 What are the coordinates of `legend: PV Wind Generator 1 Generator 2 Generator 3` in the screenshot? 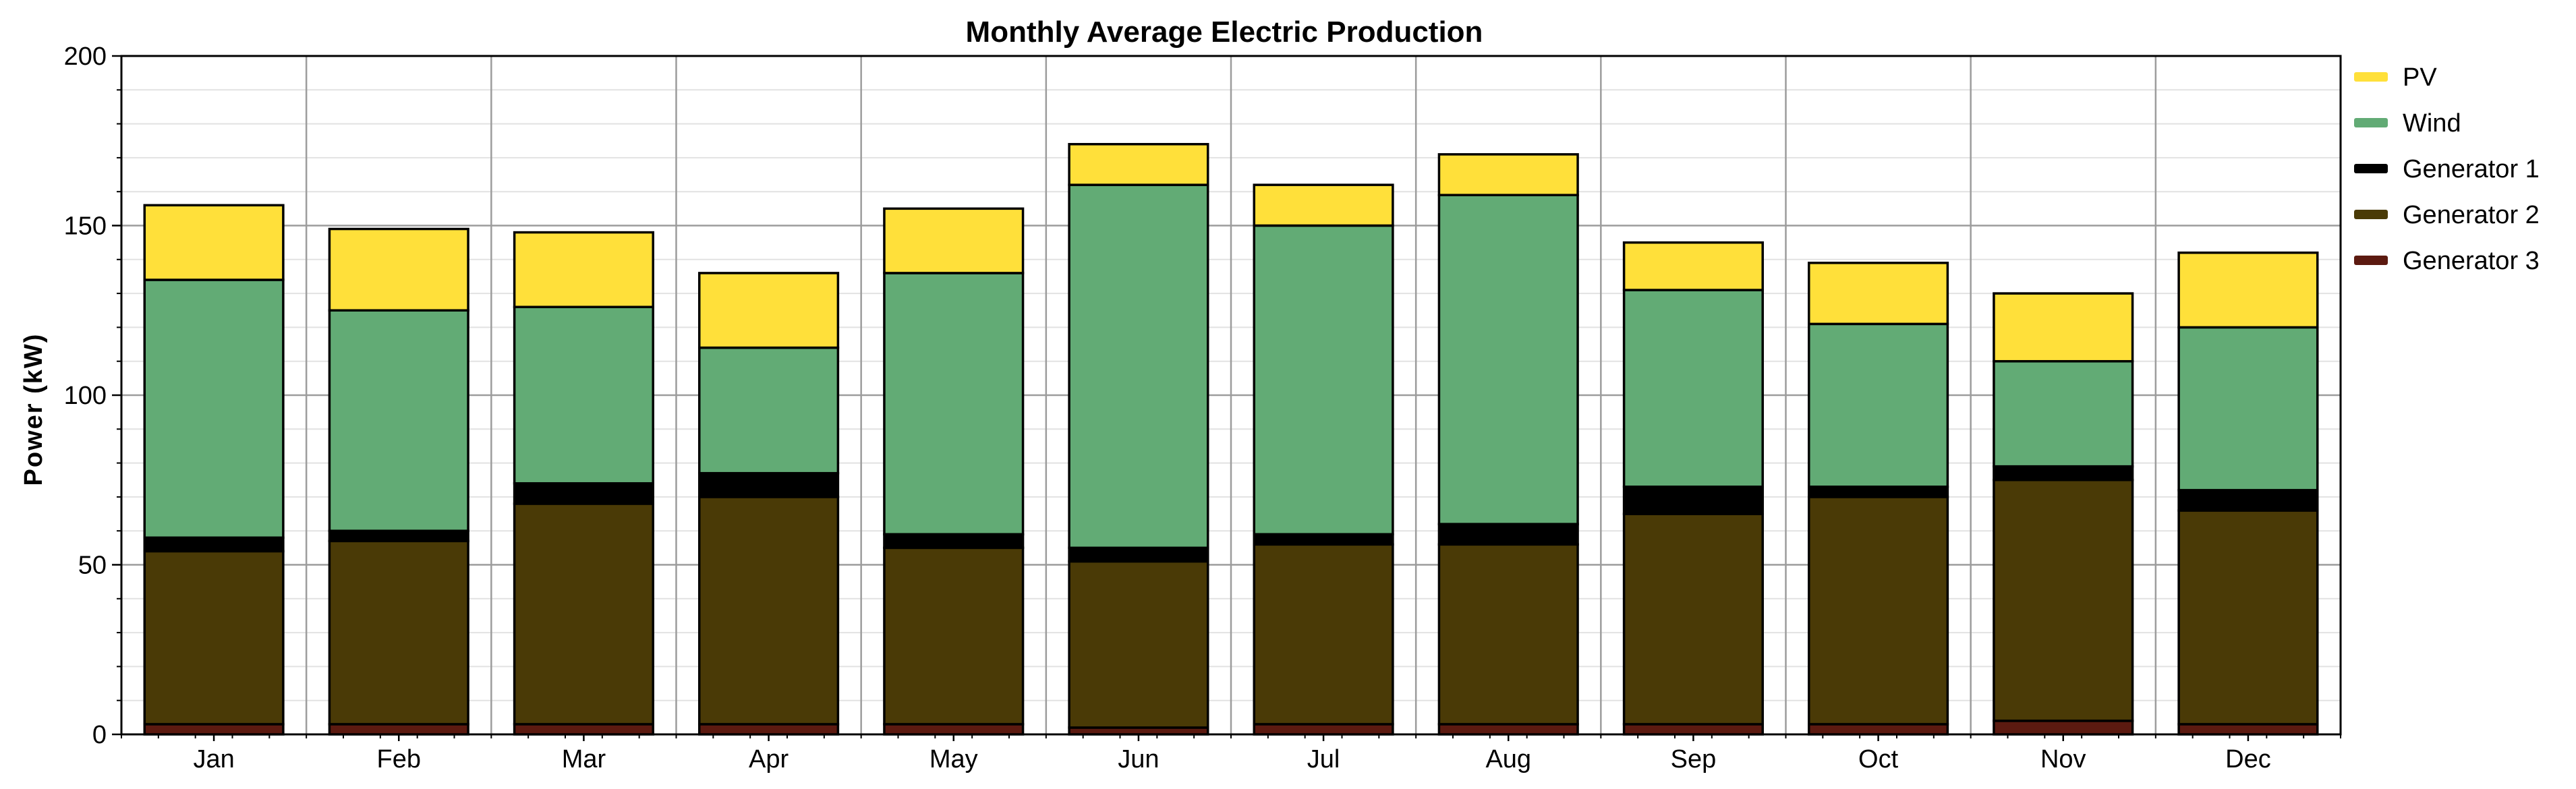 It's located at (2447, 169).